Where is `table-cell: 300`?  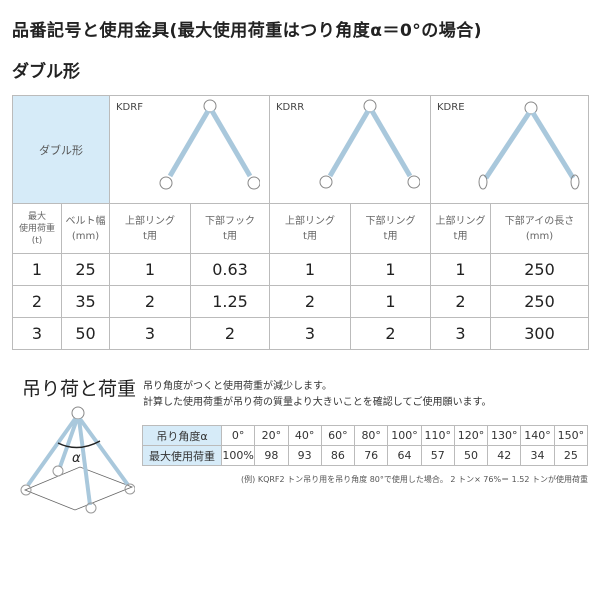 table-cell: 300 is located at coordinates (539, 333).